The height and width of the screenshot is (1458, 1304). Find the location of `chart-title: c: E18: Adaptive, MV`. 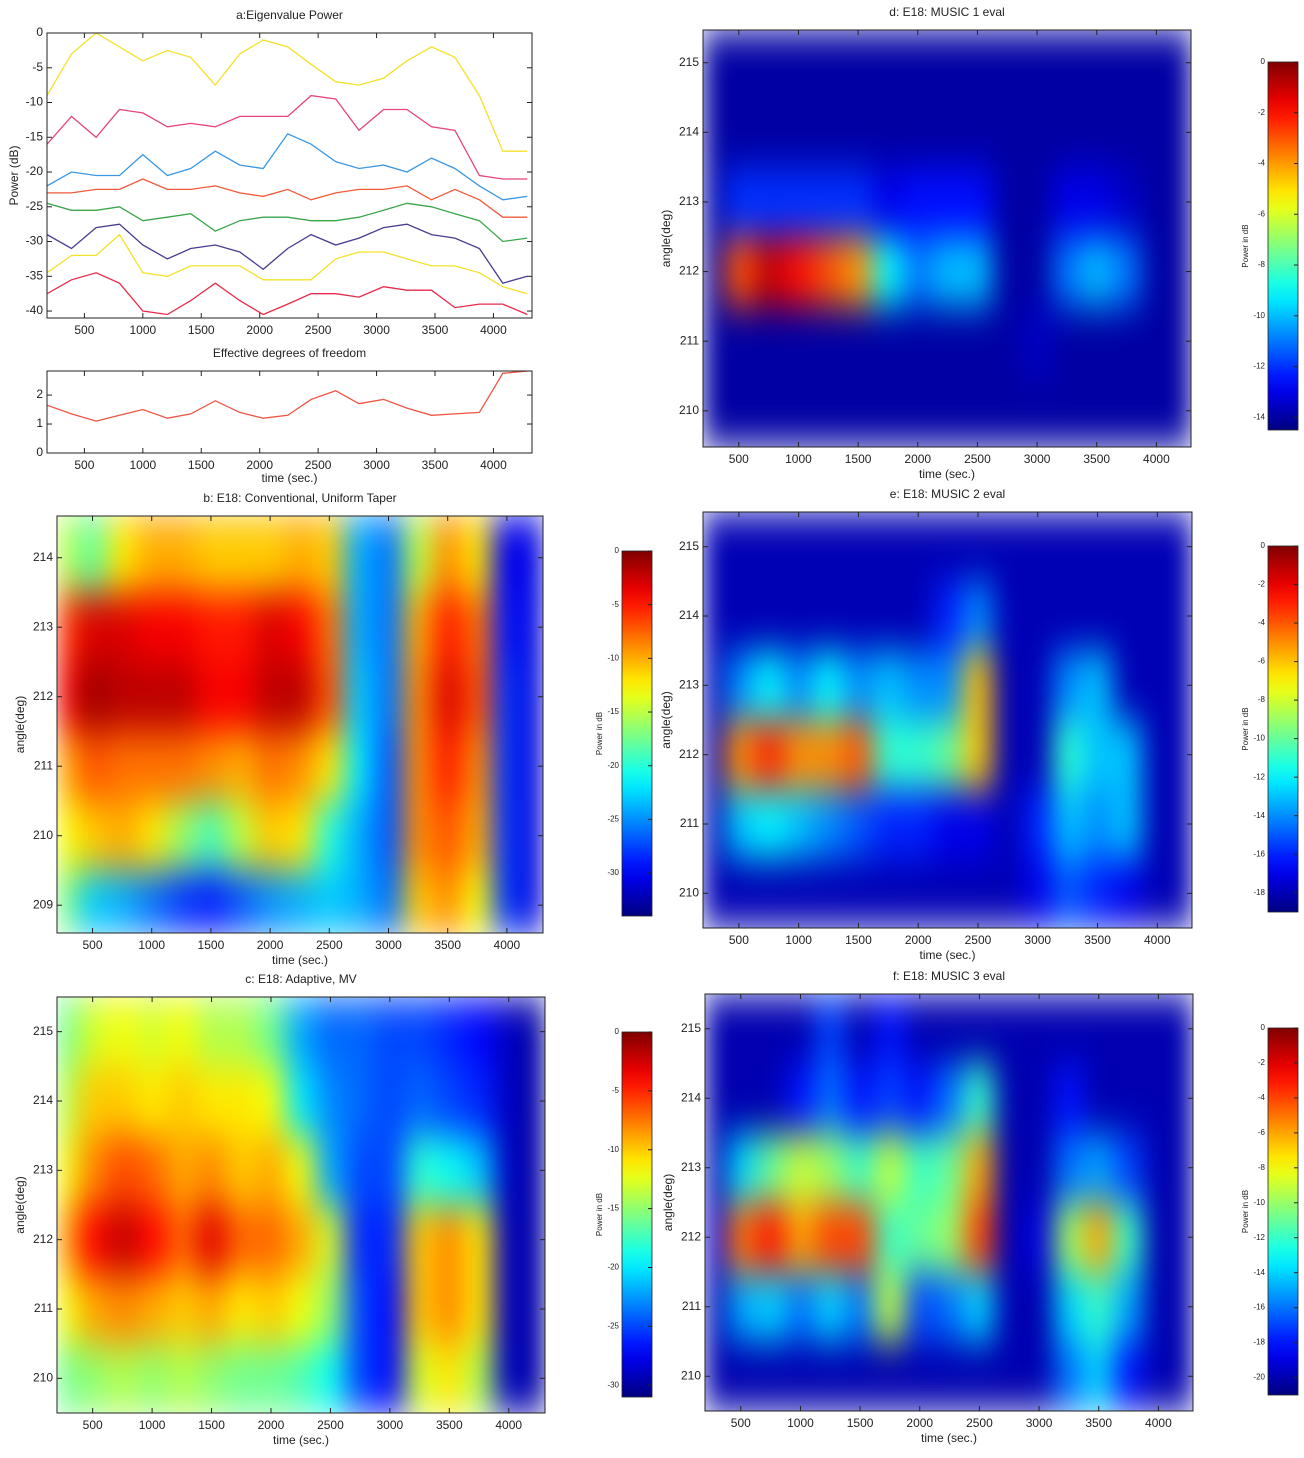

chart-title: c: E18: Adaptive, MV is located at coordinates (300, 979).